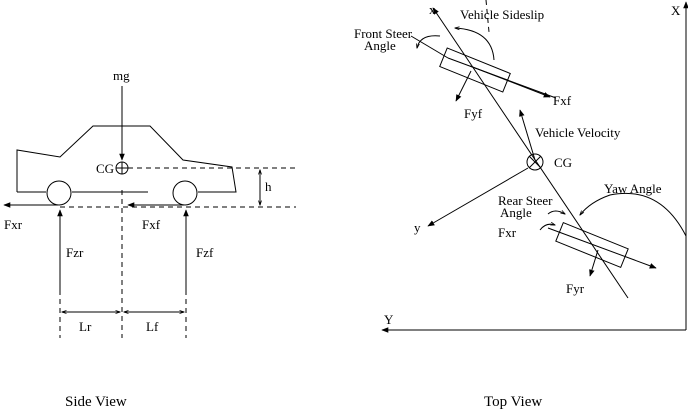 Image resolution: width=688 pixels, height=410 pixels. I want to click on fzr-label: Fzr, so click(75, 252).